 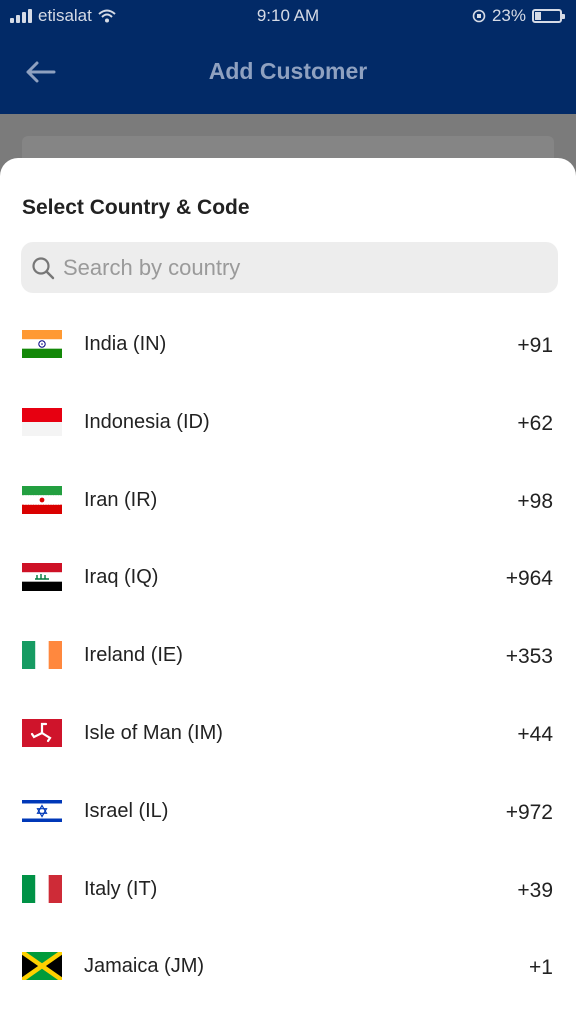 I want to click on indonesia-flag-icon, so click(x=42, y=421).